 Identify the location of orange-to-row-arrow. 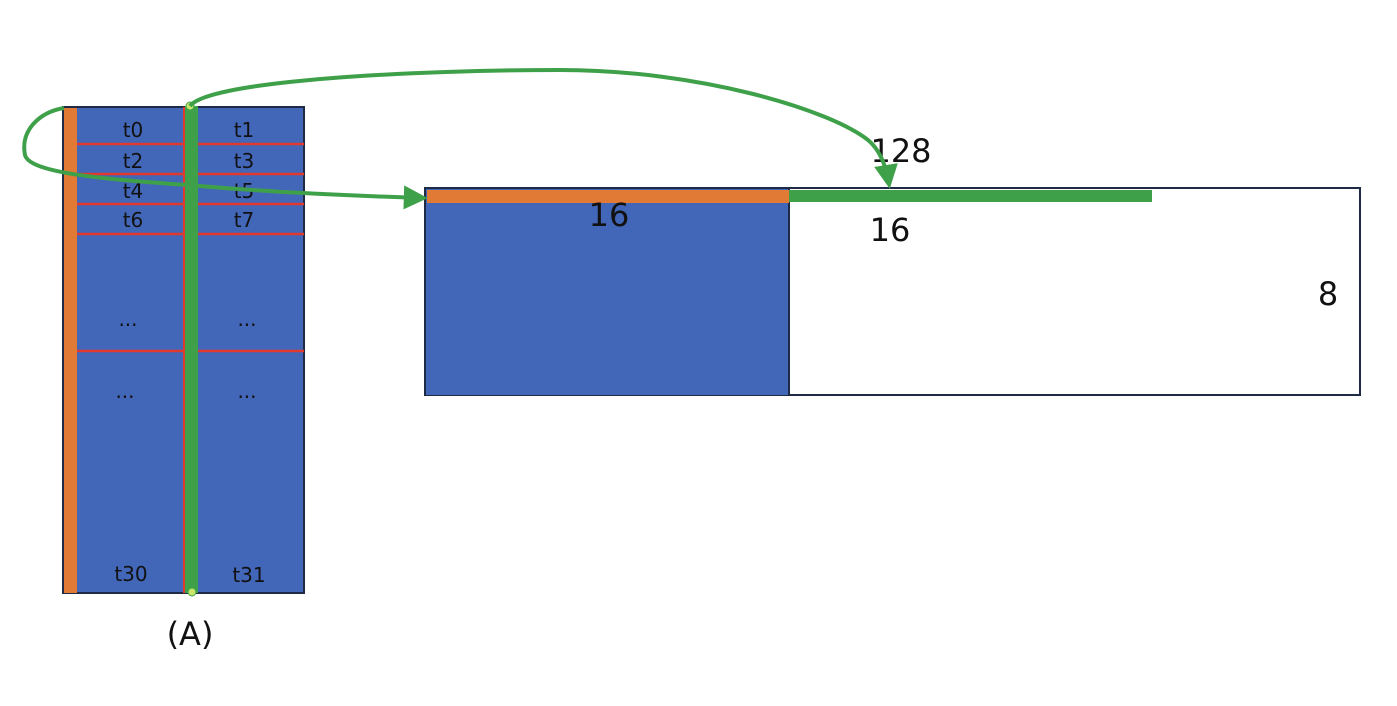
(225, 158).